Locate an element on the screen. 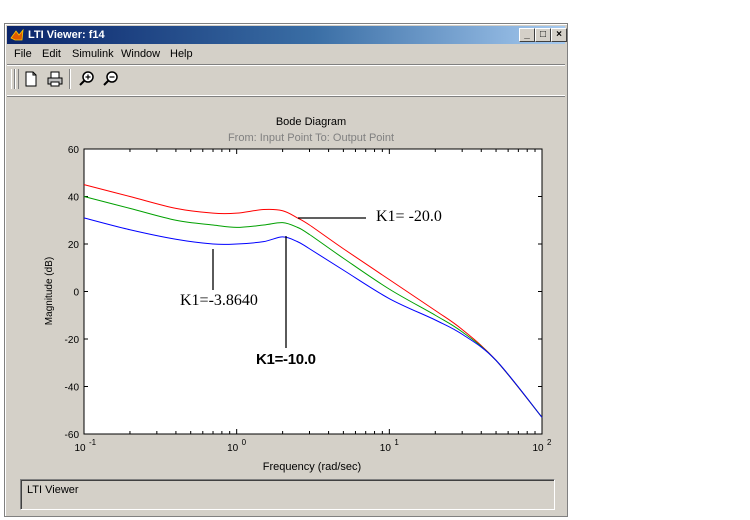  menu-window: Window is located at coordinates (141, 54).